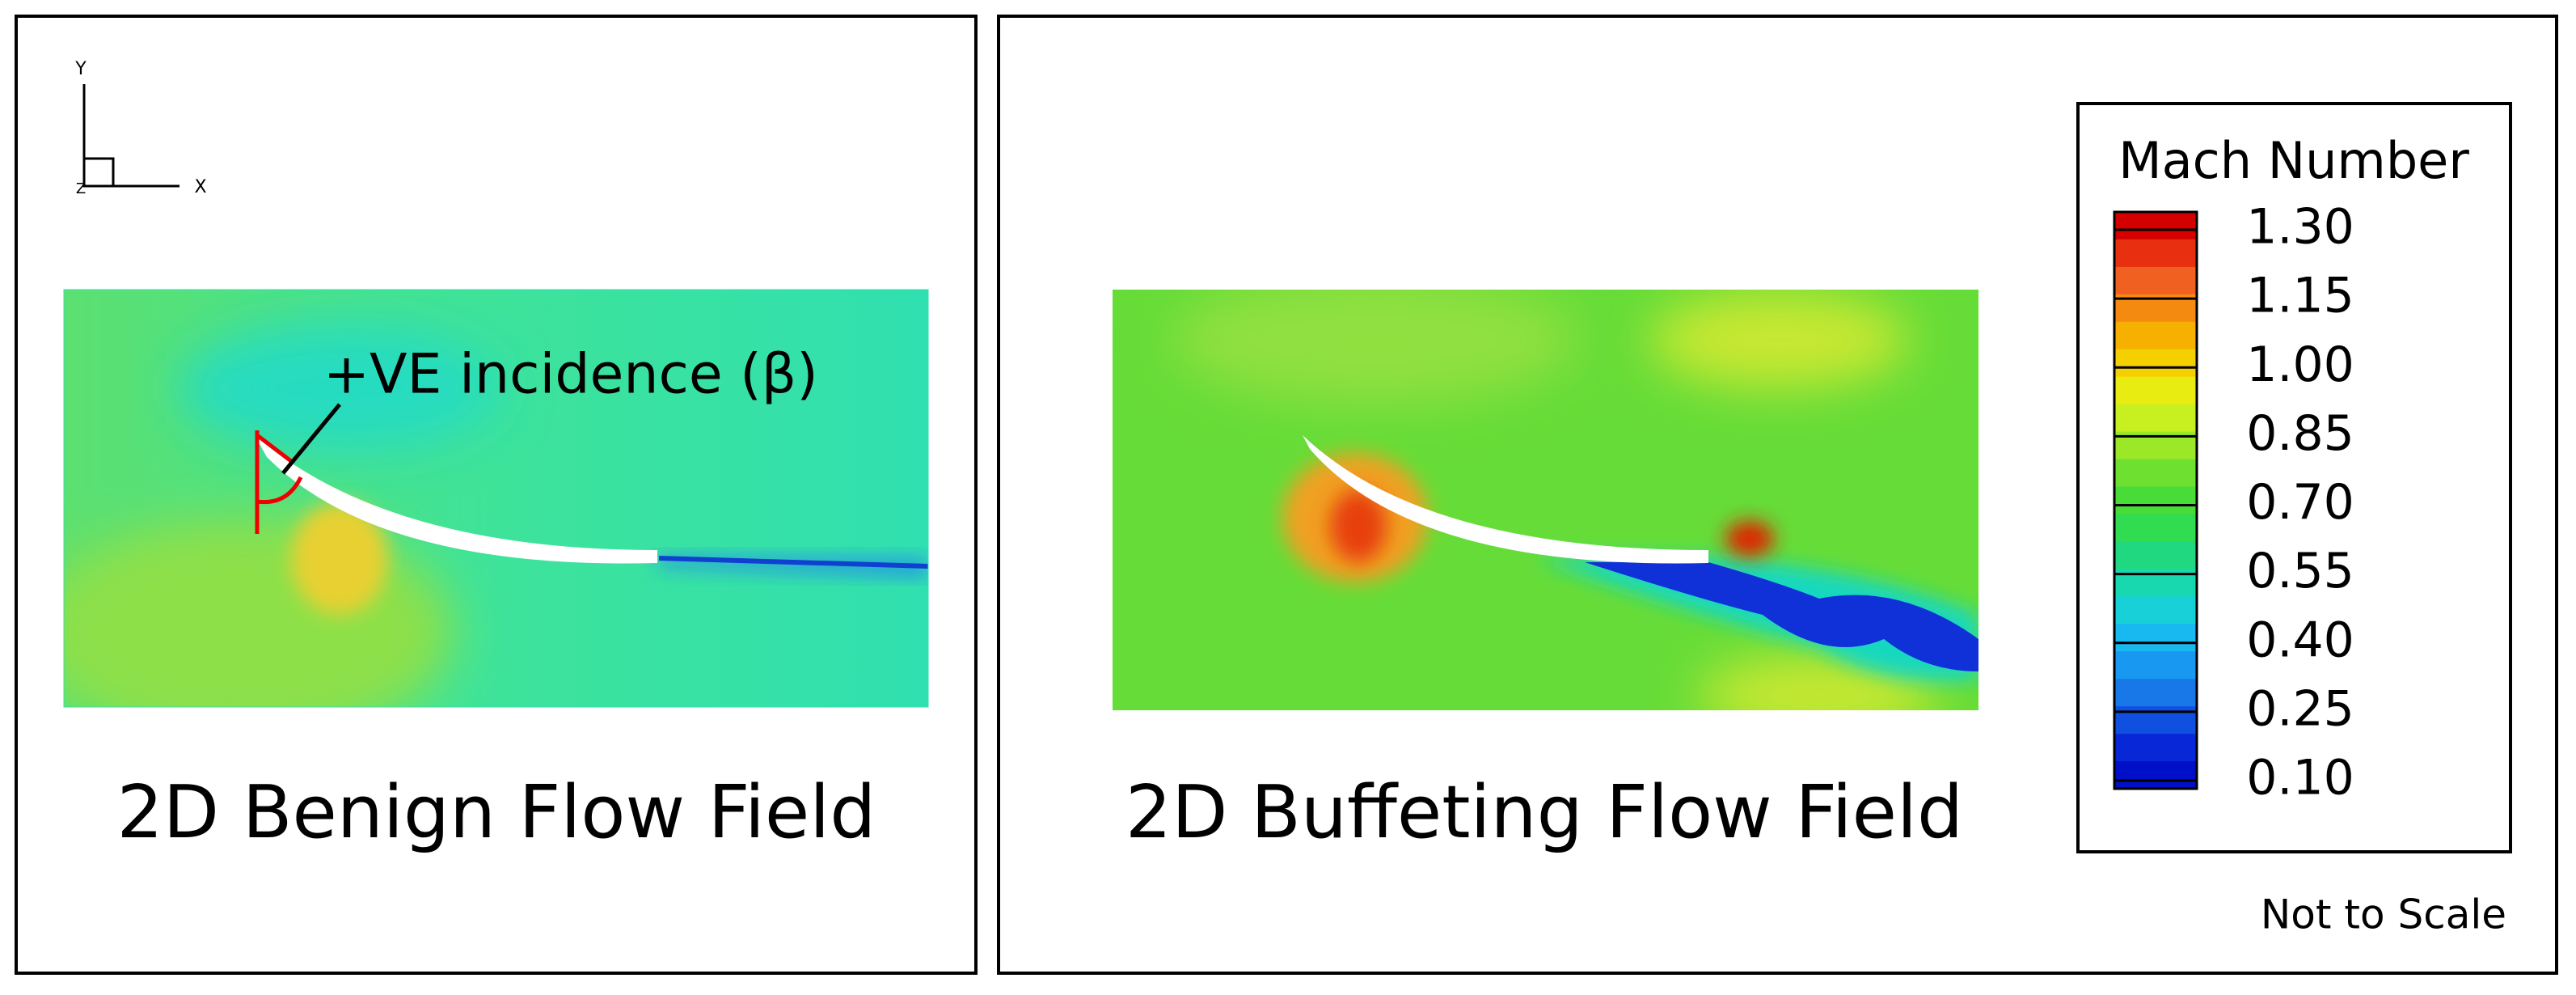  What do you see at coordinates (2300, 434) in the screenshot?
I see `colorbar-label: 0.85` at bounding box center [2300, 434].